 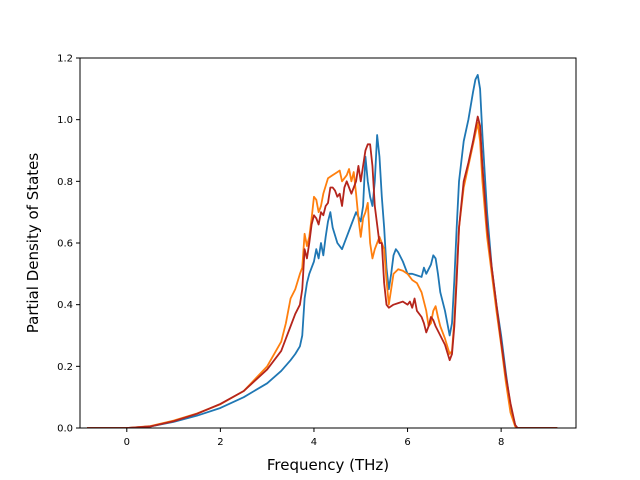 I want to click on y-tick-label: 0.0, so click(x=65, y=429).